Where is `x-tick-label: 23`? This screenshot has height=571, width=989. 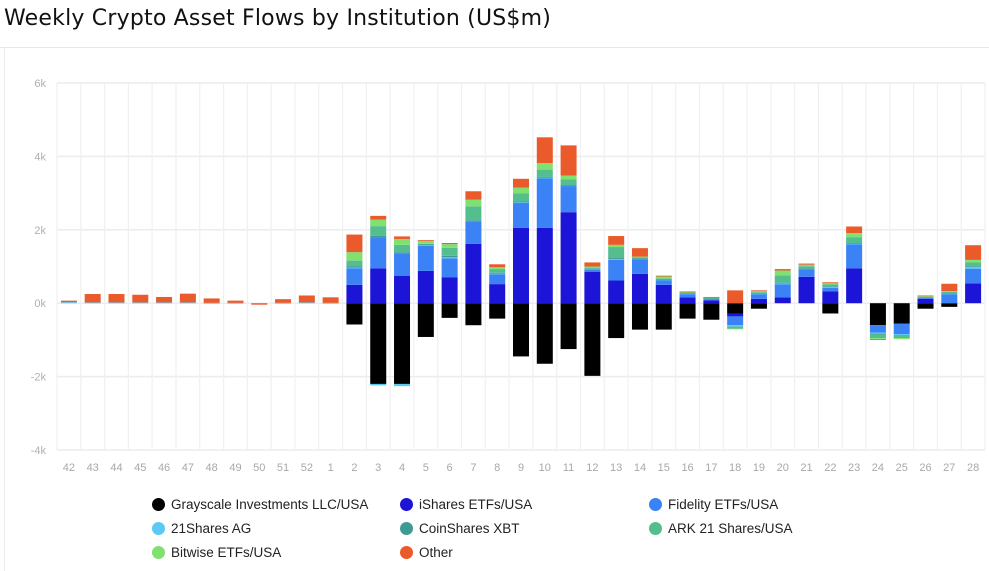
x-tick-label: 23 is located at coordinates (854, 468).